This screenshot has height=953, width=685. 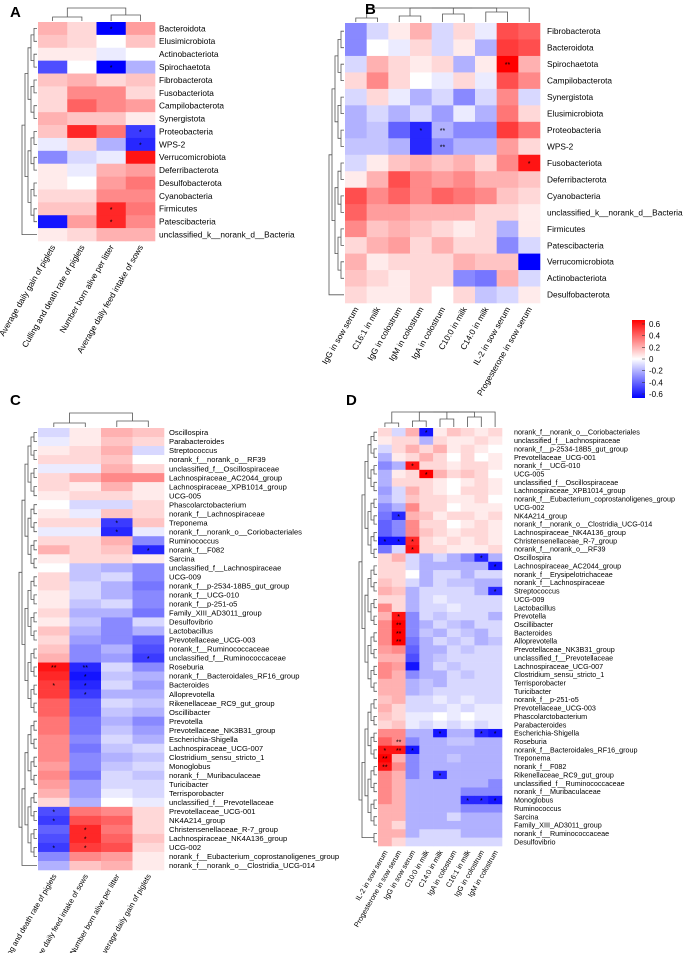 I want to click on row-label: Roseburia, so click(x=186, y=667).